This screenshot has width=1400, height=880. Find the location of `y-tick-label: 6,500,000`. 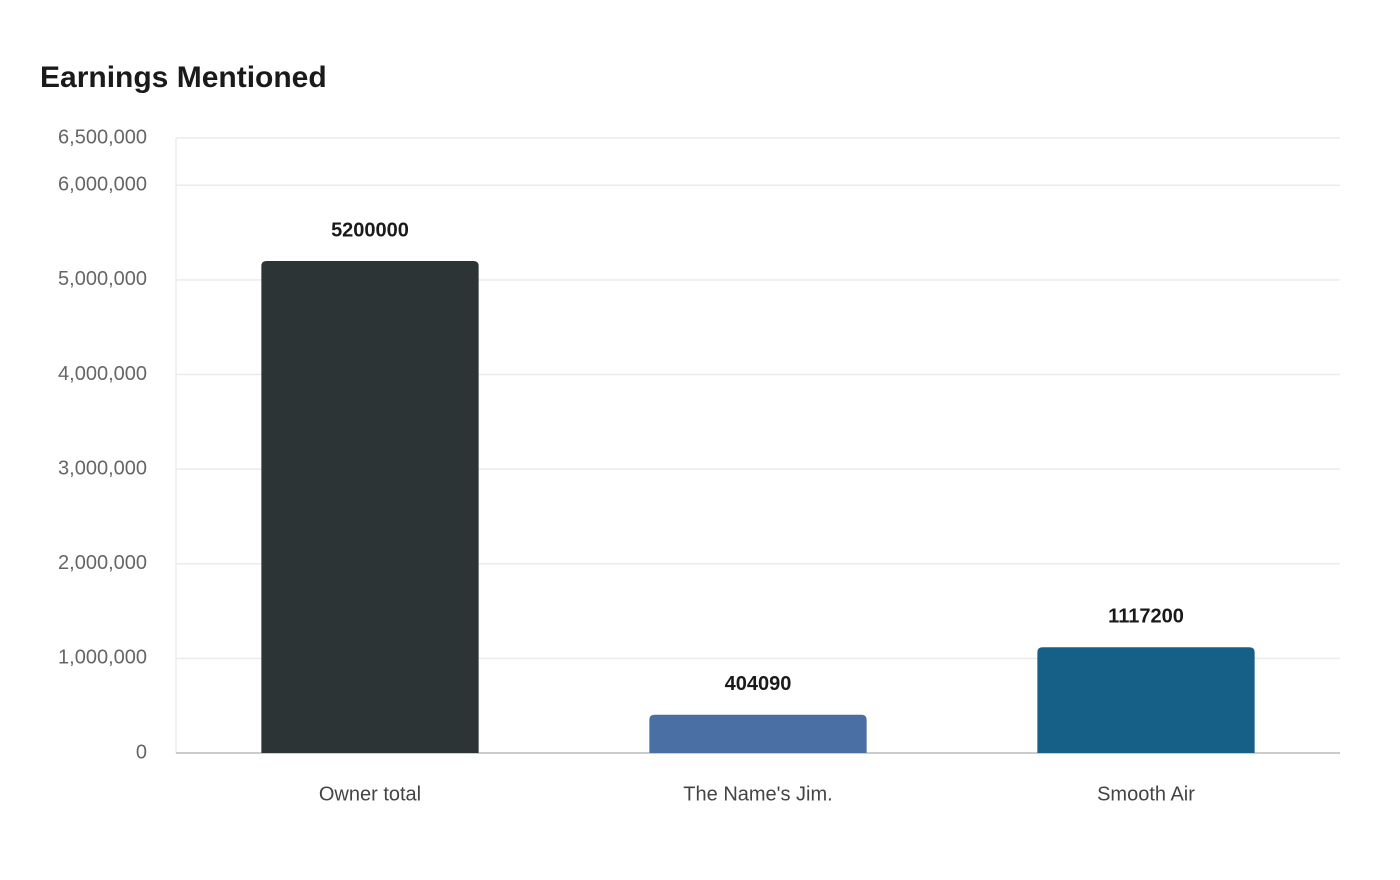

y-tick-label: 6,500,000 is located at coordinates (102, 137).